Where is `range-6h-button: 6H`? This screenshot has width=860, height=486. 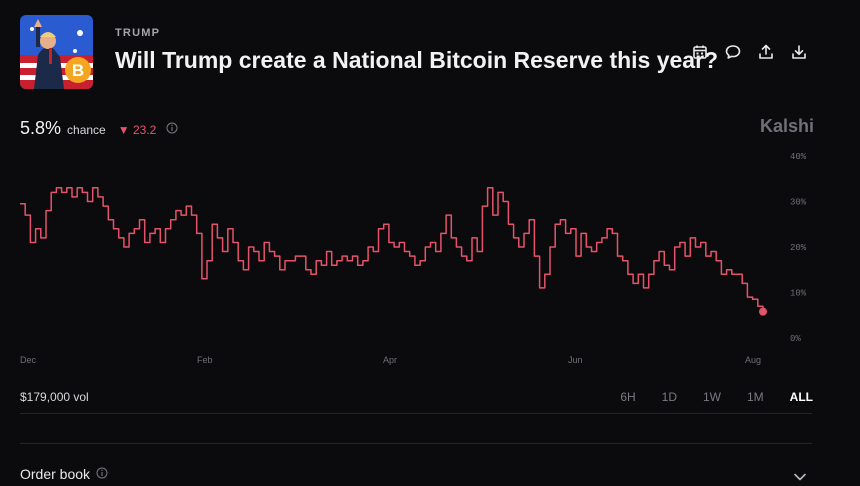 range-6h-button: 6H is located at coordinates (628, 397).